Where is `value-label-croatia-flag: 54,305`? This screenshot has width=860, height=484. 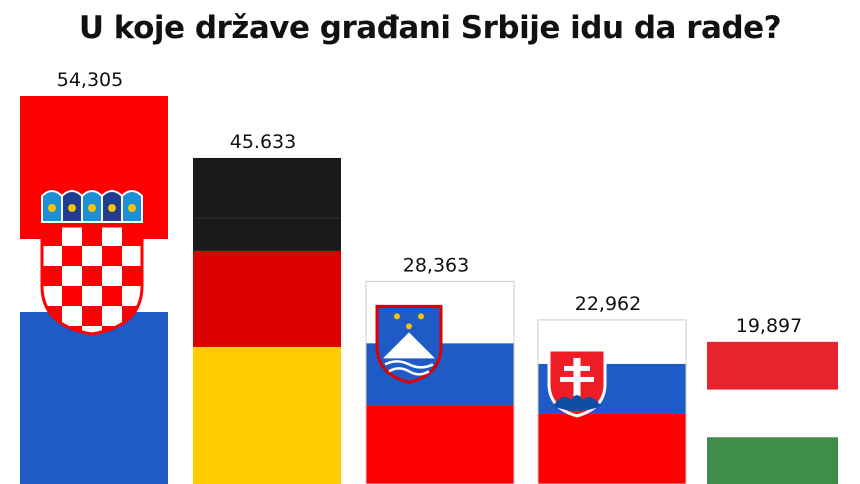 value-label-croatia-flag: 54,305 is located at coordinates (90, 80).